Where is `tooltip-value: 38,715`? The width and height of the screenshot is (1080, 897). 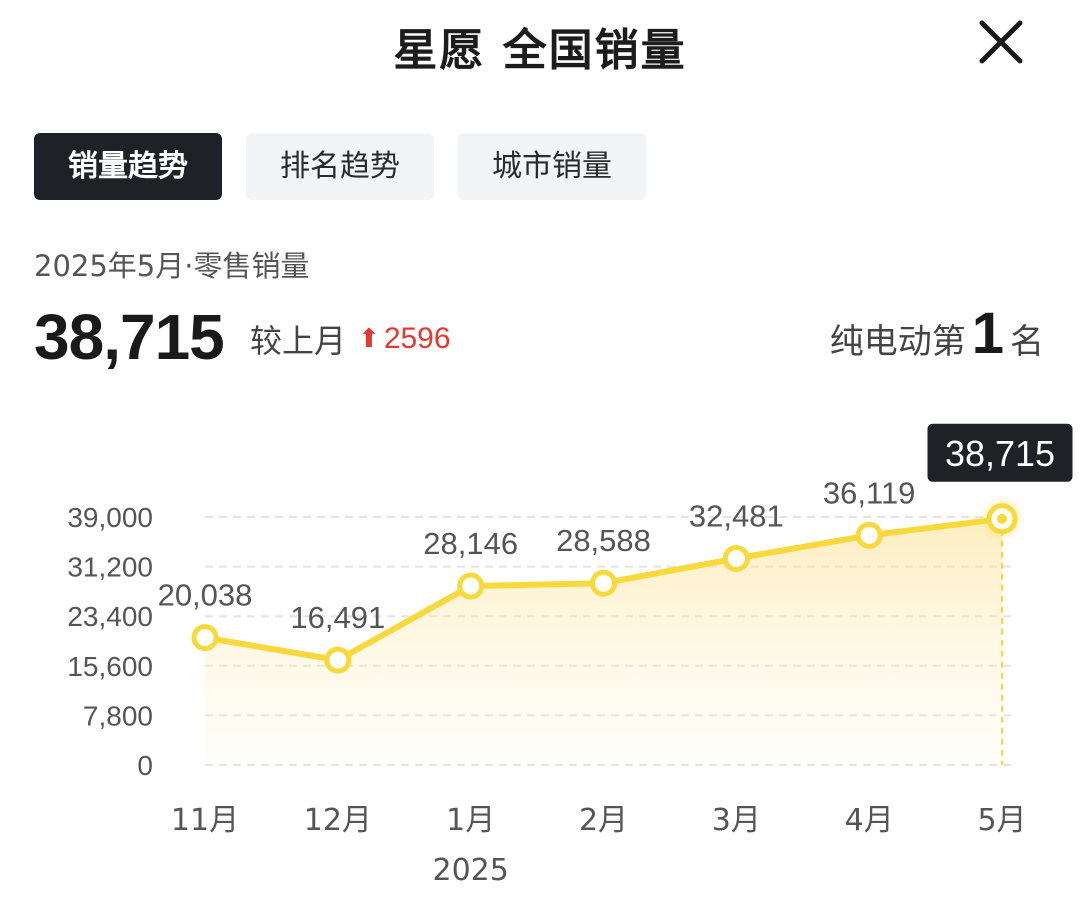 tooltip-value: 38,715 is located at coordinates (1000, 453).